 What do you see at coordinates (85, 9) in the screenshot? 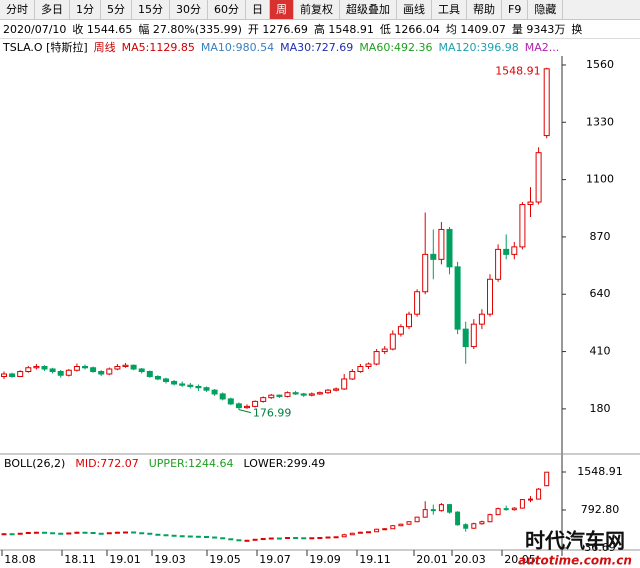
I see `toolbar-button: 1分` at bounding box center [85, 9].